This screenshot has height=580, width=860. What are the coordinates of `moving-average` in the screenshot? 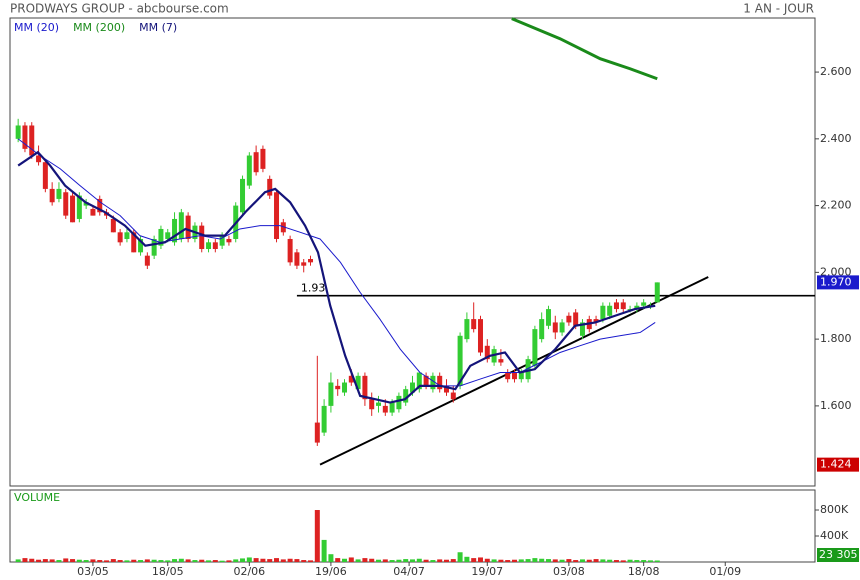 It's located at (584, 49).